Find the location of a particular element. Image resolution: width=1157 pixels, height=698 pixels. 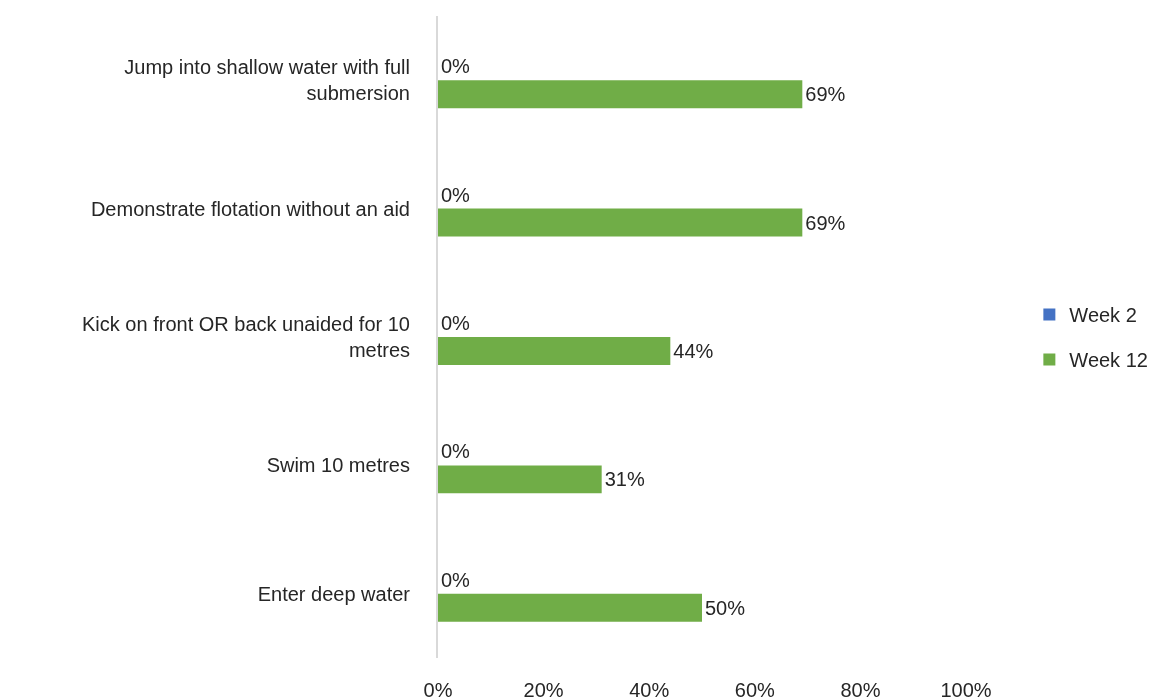

x-tick-label: 20% is located at coordinates (543, 688).